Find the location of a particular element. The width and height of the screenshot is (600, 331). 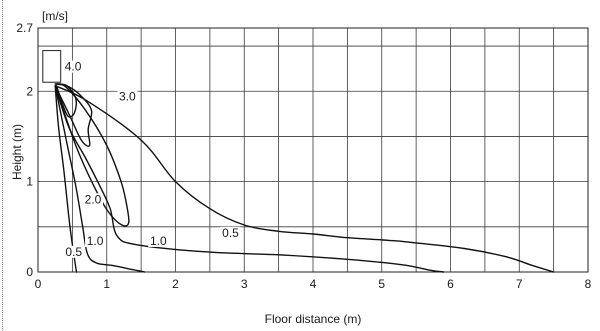

y-tick-label: 0 is located at coordinates (29, 272).